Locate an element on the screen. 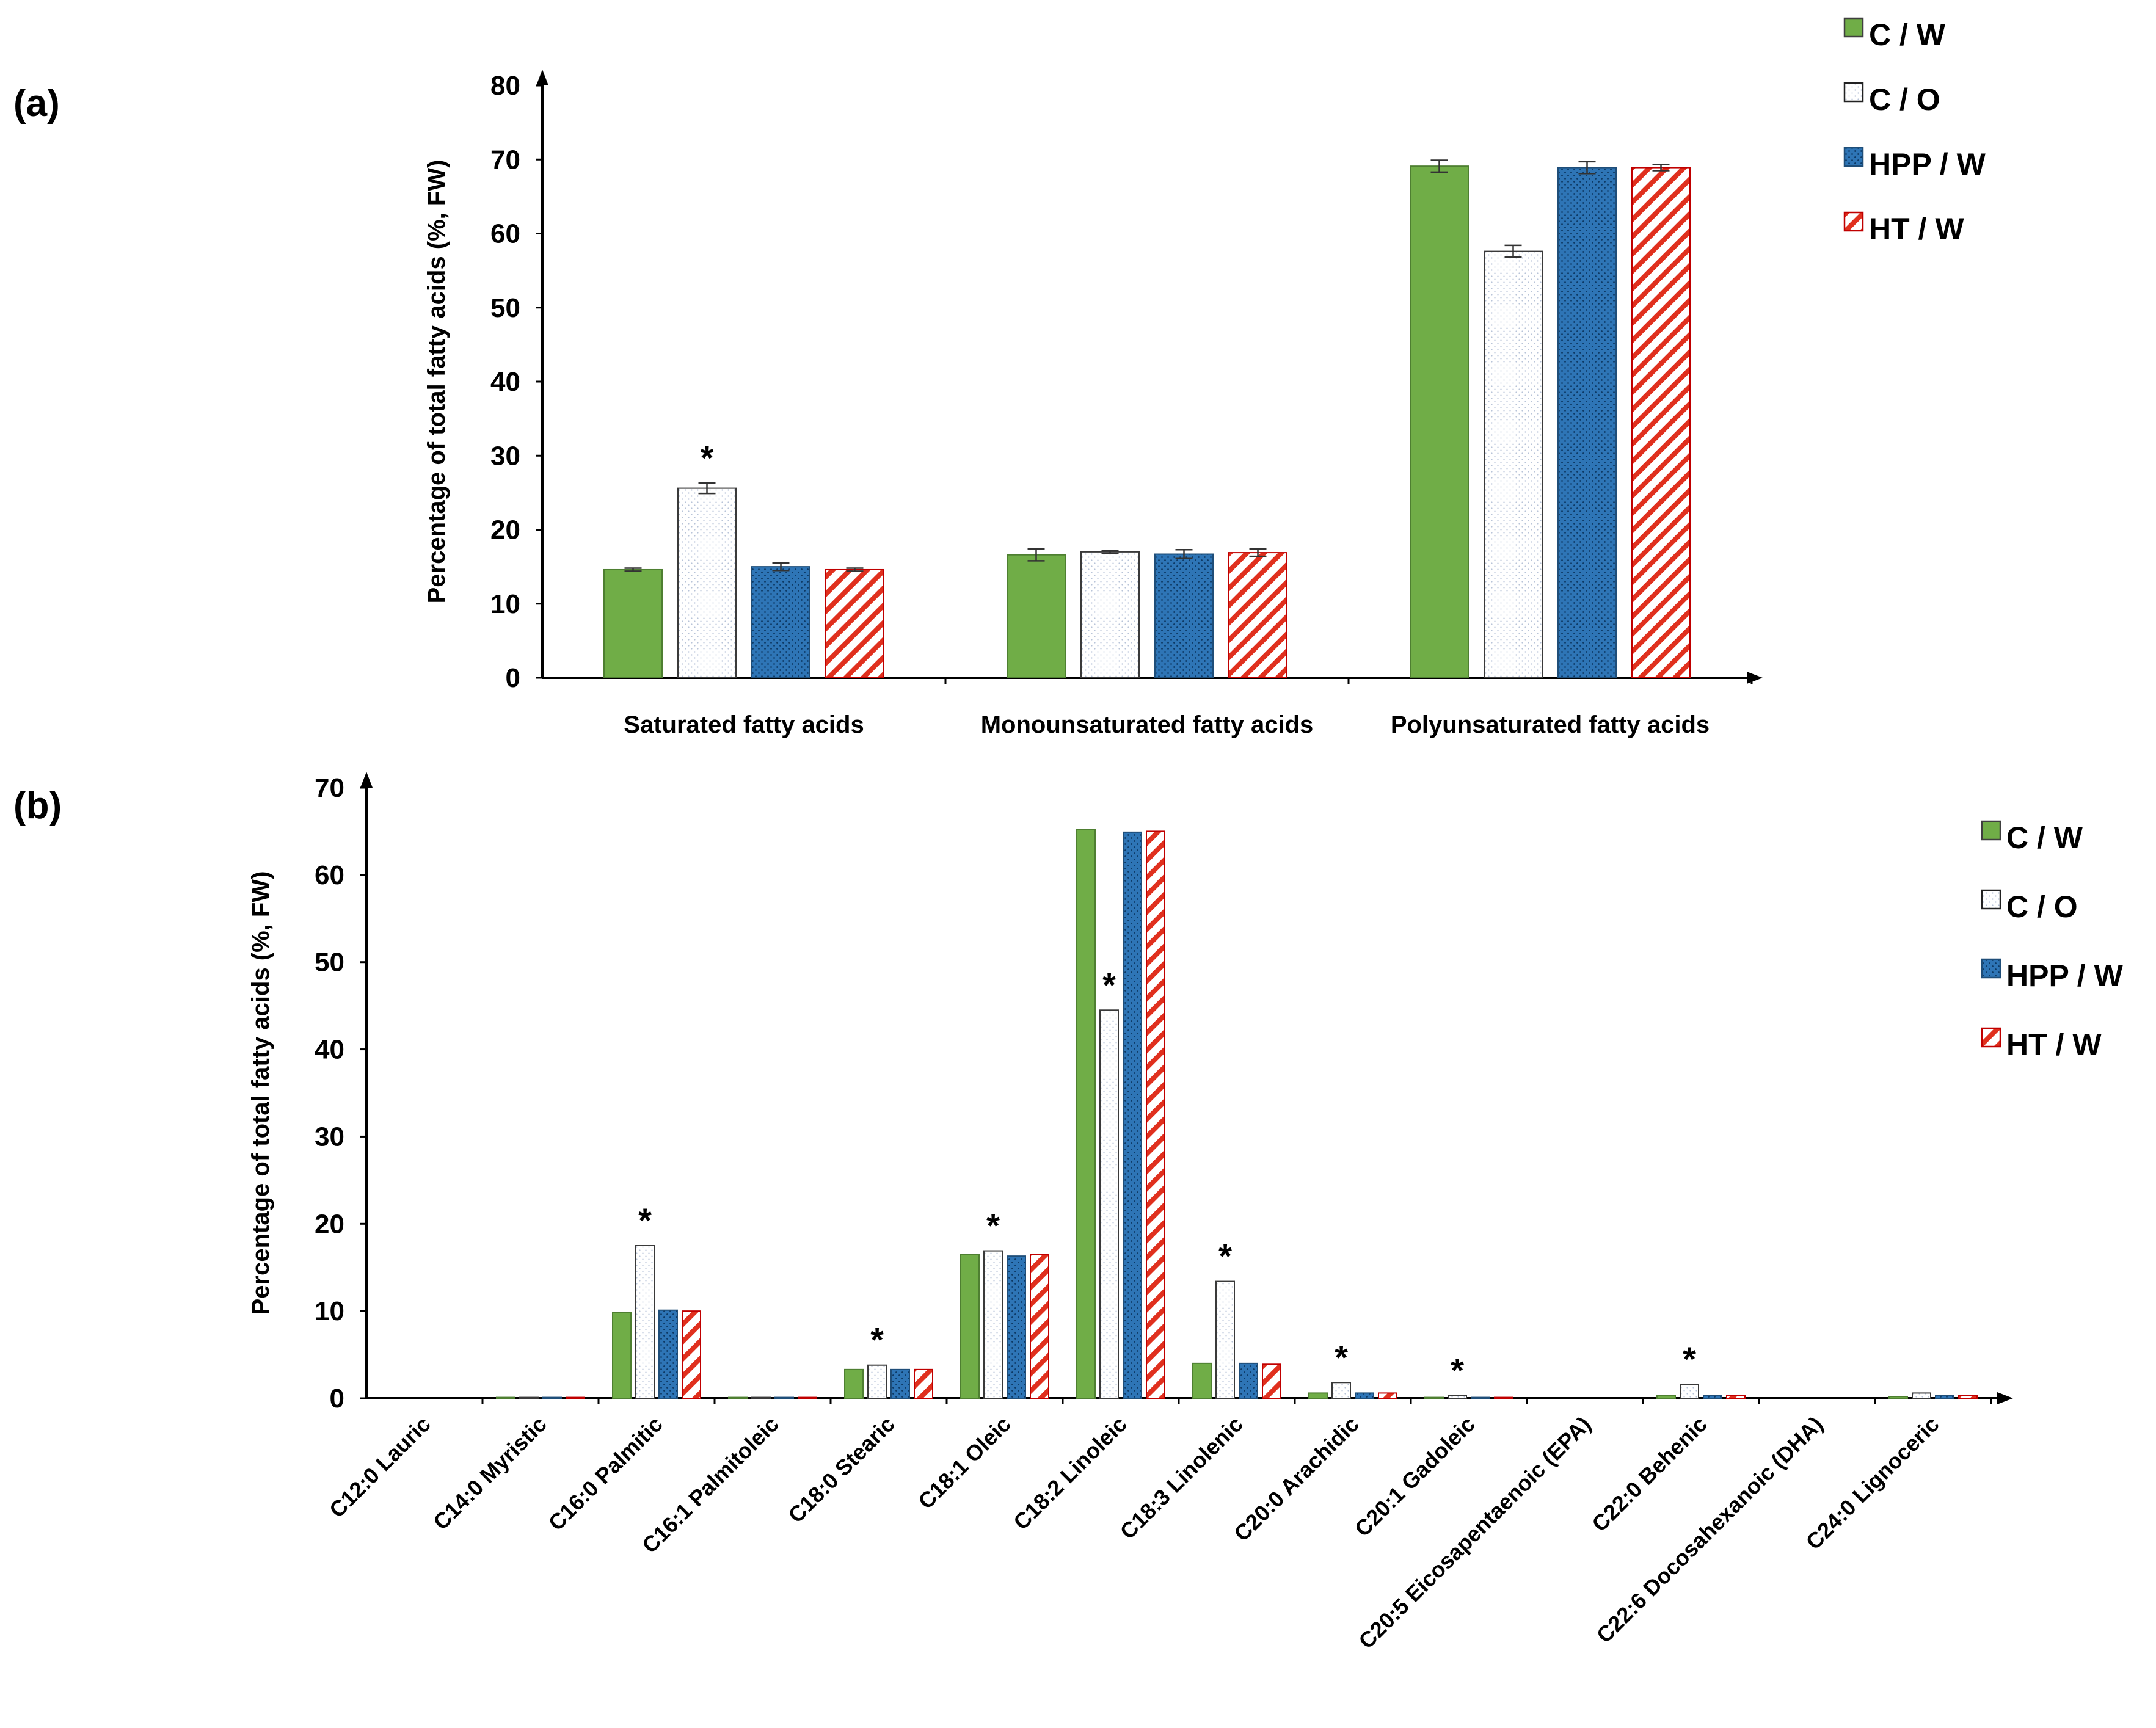  panel-b-bar-ht-w-c18-0-stearic is located at coordinates (923, 1383).